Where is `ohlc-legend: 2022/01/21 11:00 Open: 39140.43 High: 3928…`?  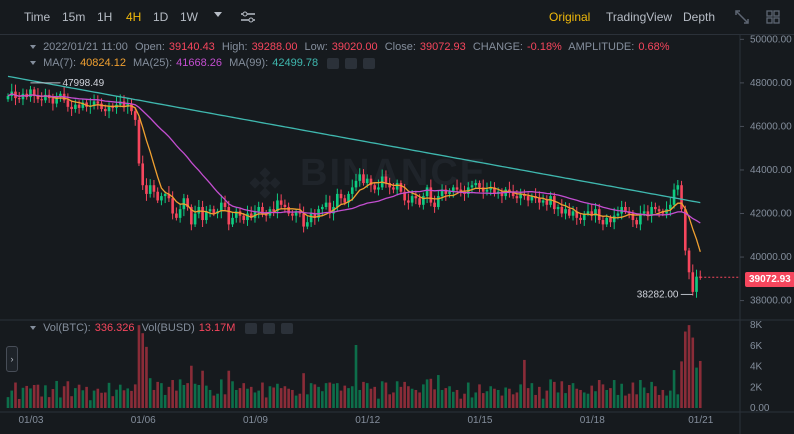
ohlc-legend: 2022/01/21 11:00 Open: 39140.43 High: 3928… is located at coordinates (352, 47).